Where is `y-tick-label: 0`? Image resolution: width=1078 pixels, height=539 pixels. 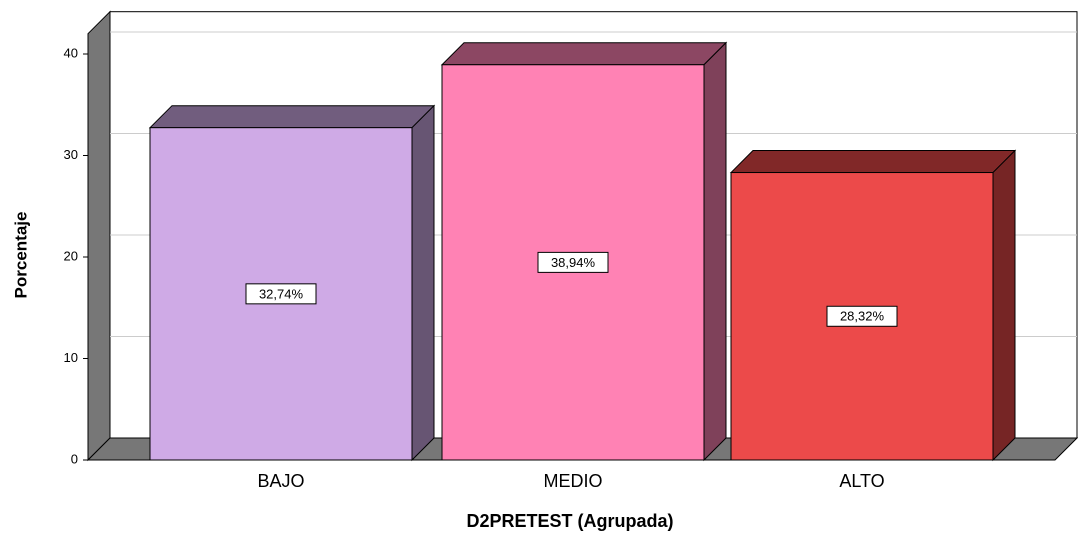
y-tick-label: 0 is located at coordinates (74, 458).